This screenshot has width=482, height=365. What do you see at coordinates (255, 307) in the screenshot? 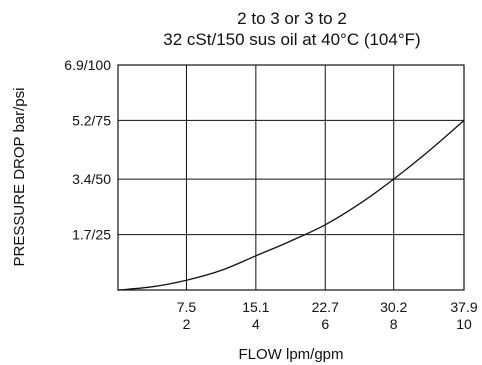
I see `x-tick-label-lpm: 15.1` at bounding box center [255, 307].